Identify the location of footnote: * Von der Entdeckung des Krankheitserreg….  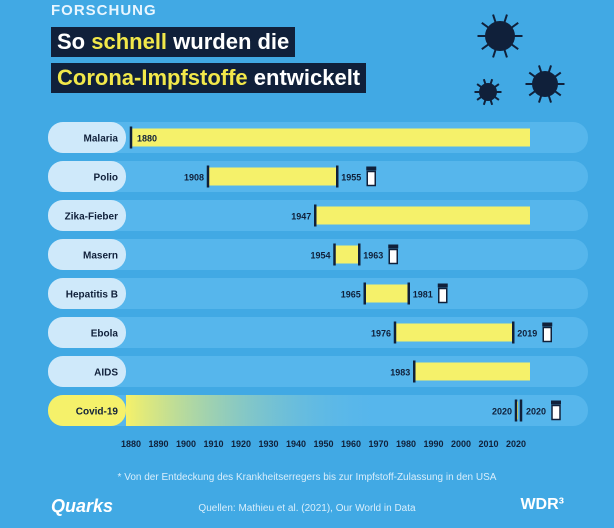
(307, 477).